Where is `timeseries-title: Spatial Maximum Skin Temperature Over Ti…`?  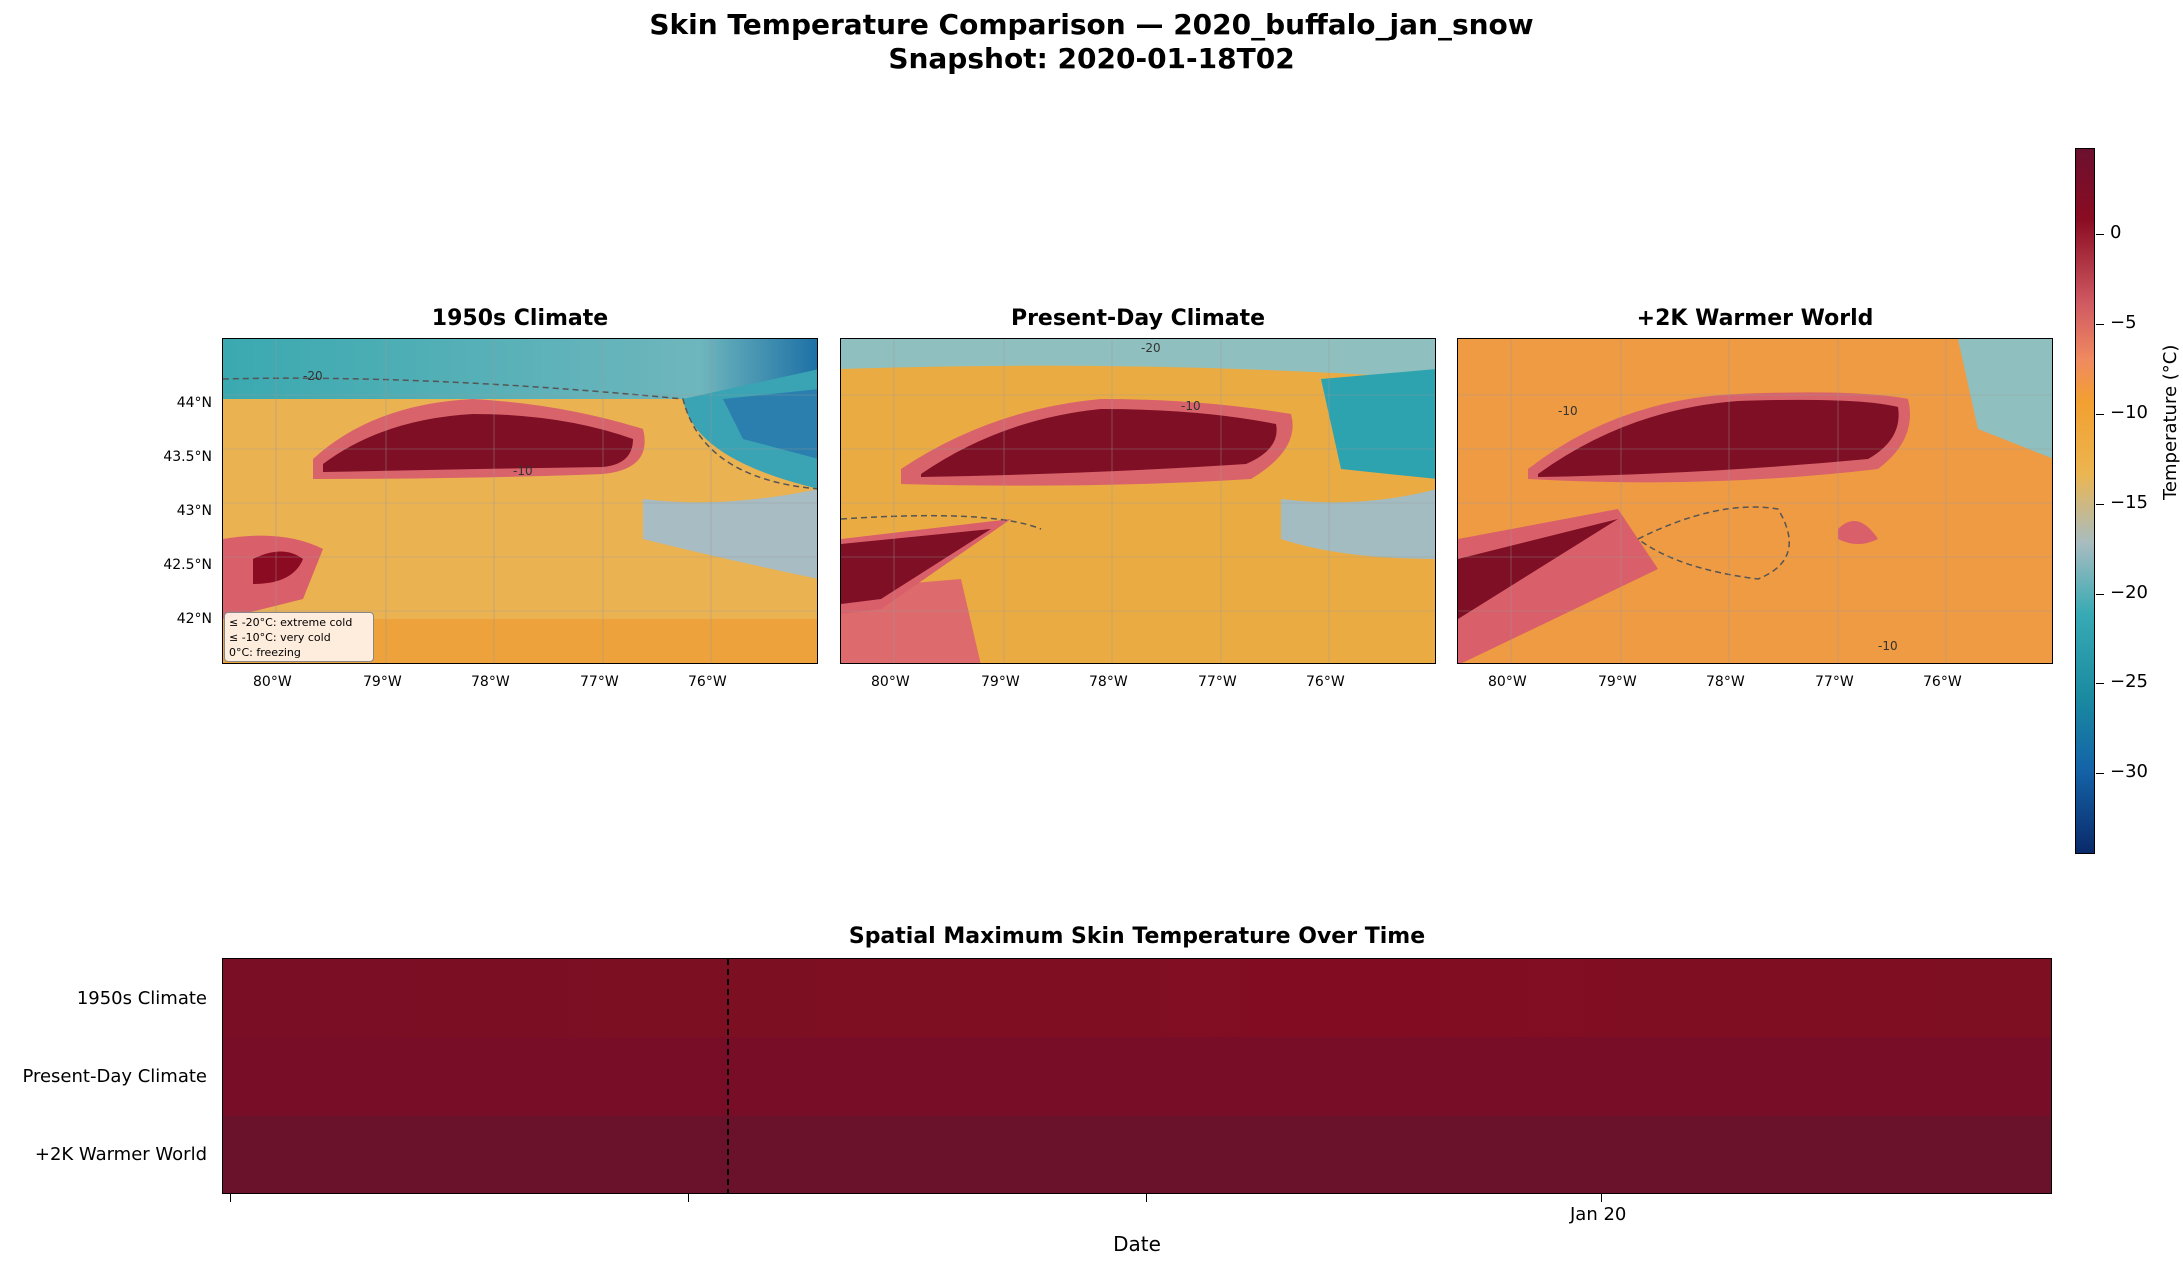 timeseries-title: Spatial Maximum Skin Temperature Over Ti… is located at coordinates (1137, 936).